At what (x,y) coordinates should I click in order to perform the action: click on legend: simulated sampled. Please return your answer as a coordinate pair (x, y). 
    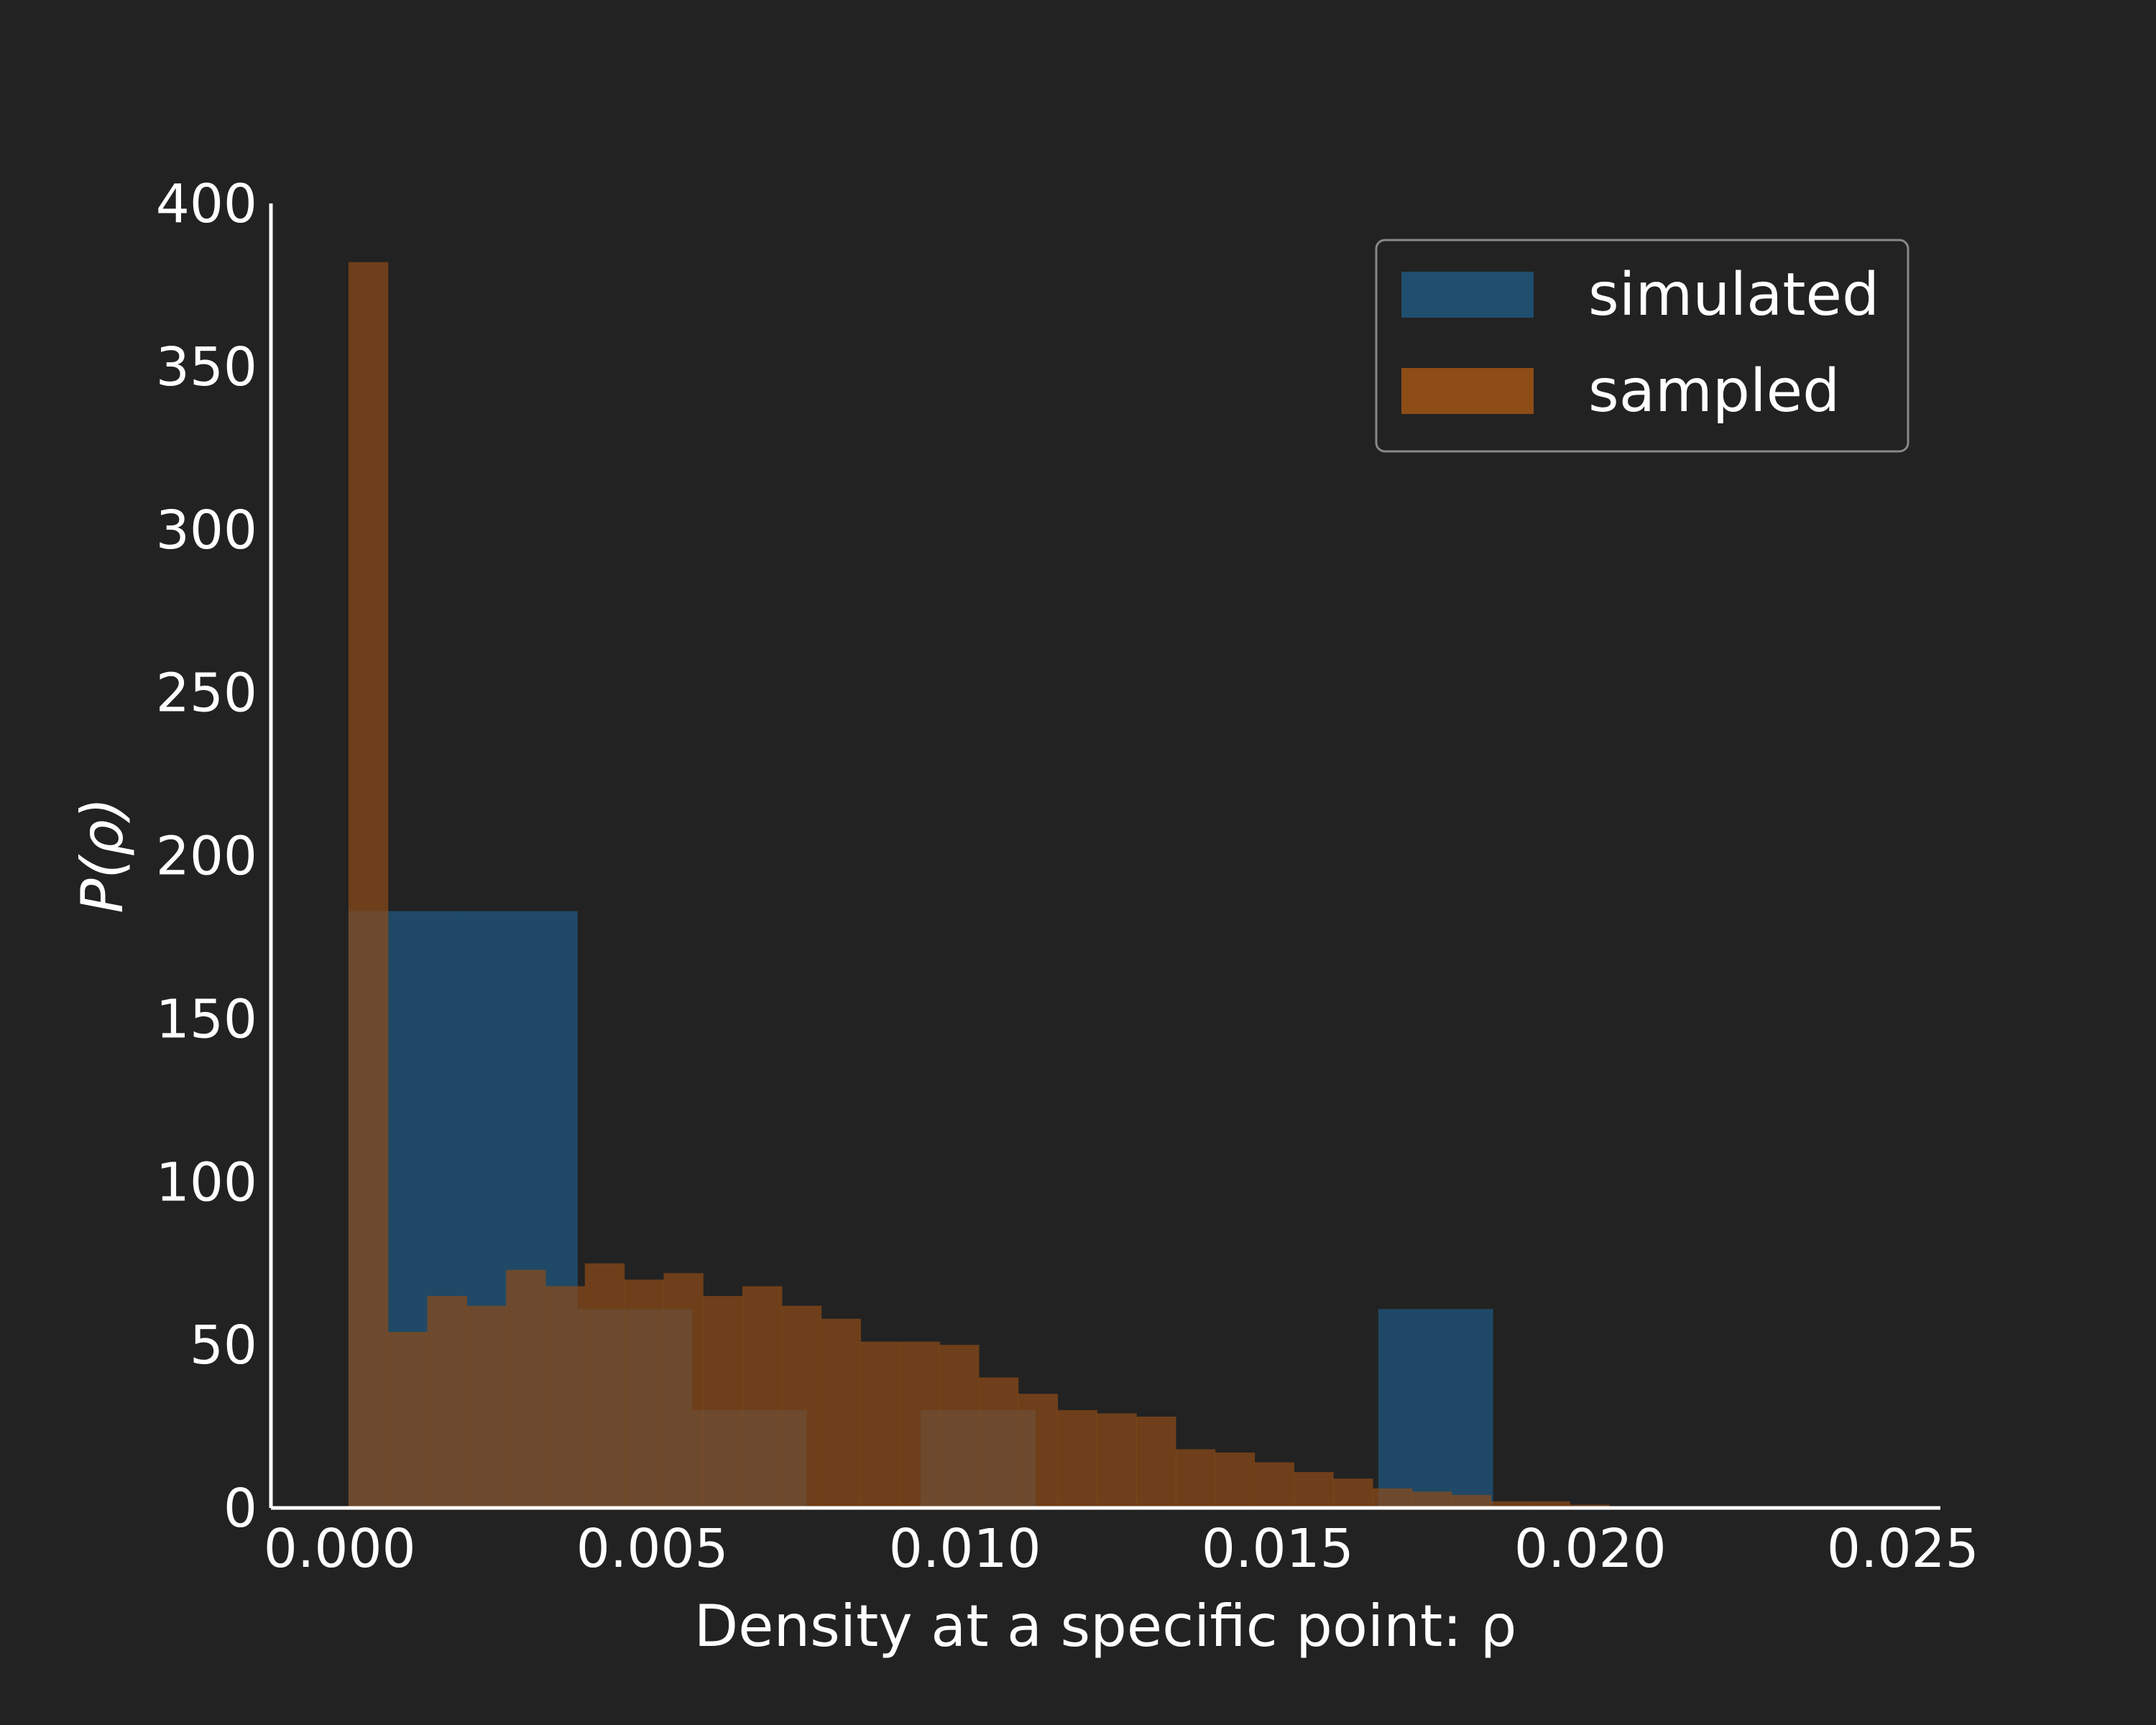
    Looking at the image, I should click on (1642, 346).